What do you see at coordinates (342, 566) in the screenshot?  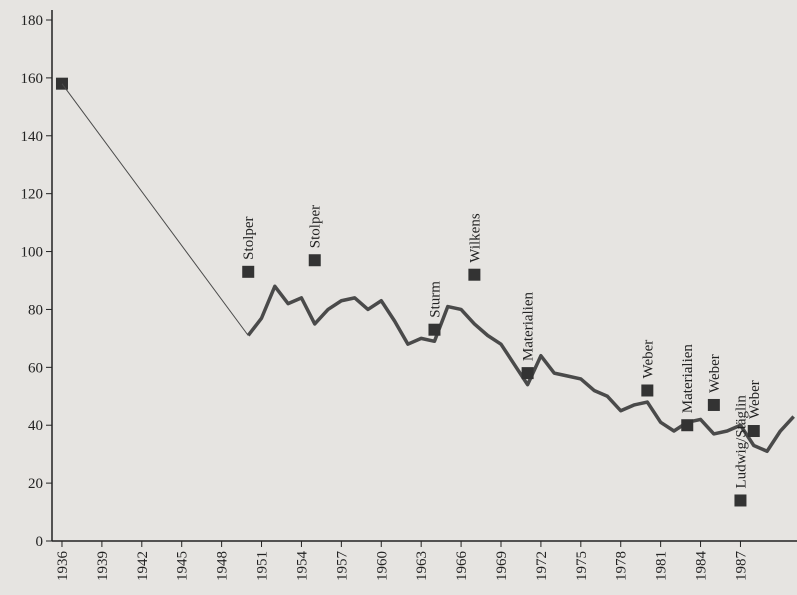 I see `x-tick-label: 1957` at bounding box center [342, 566].